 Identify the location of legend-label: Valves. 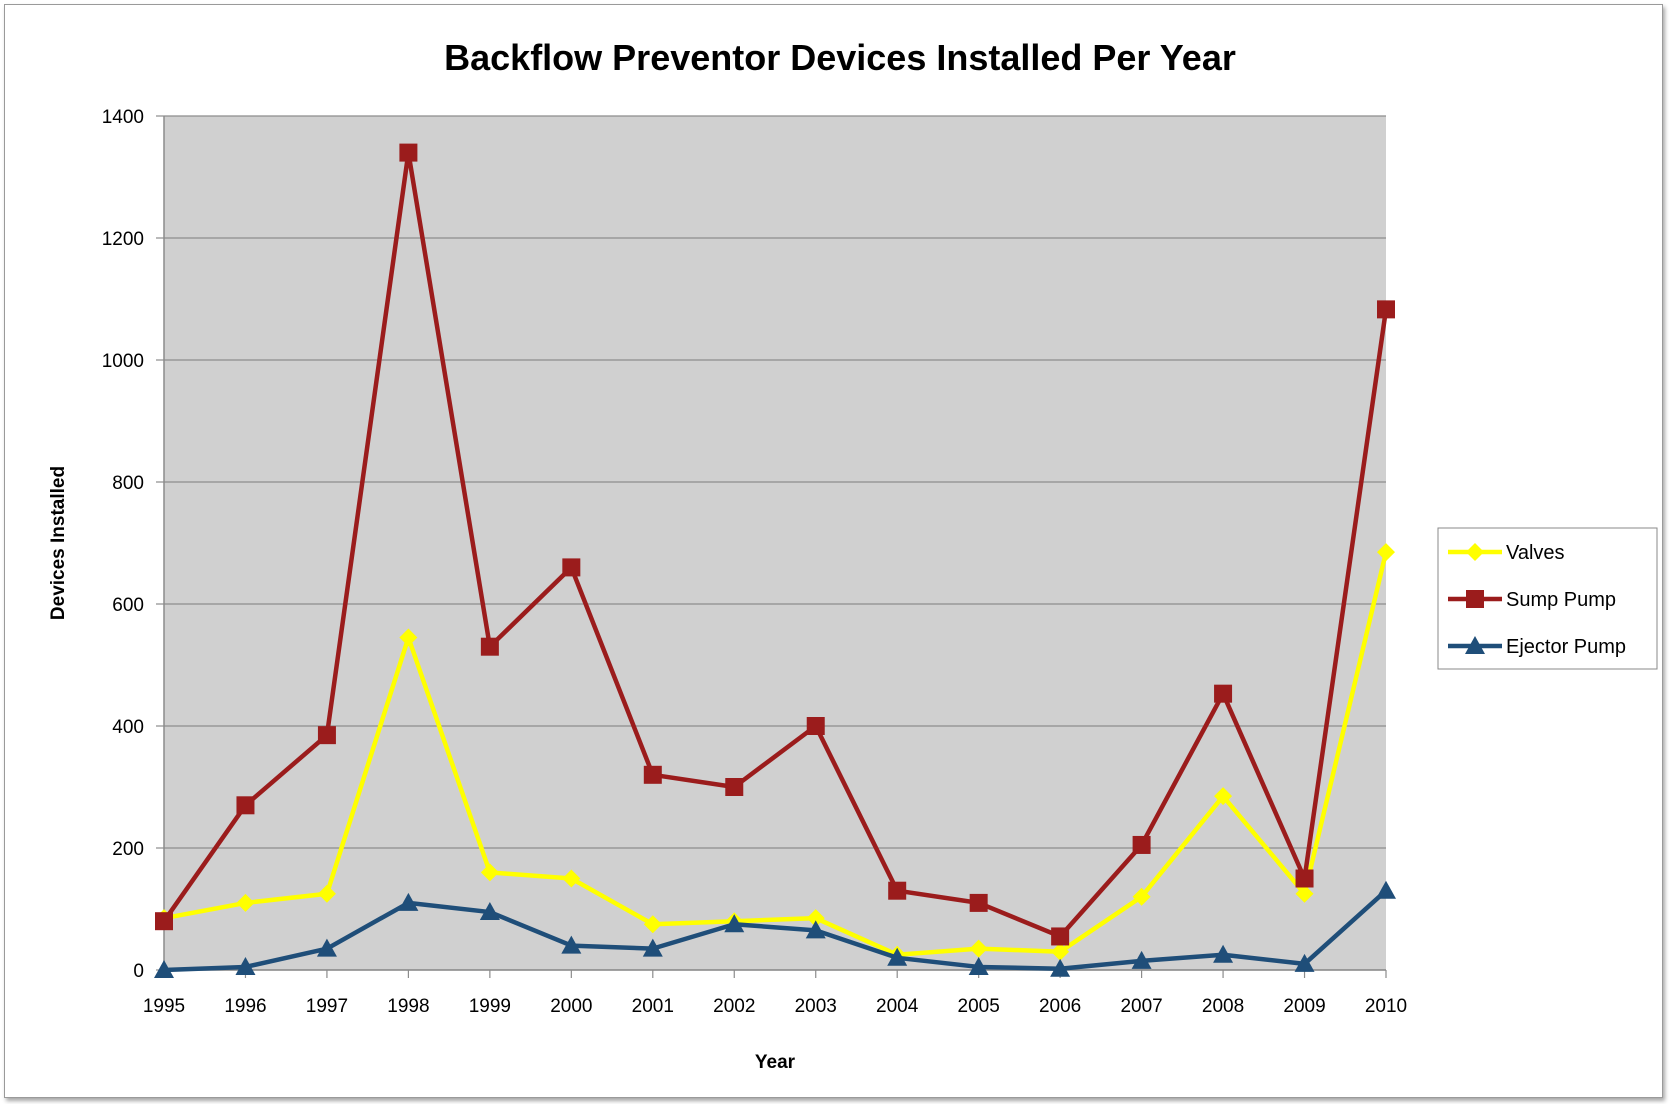
(1535, 553).